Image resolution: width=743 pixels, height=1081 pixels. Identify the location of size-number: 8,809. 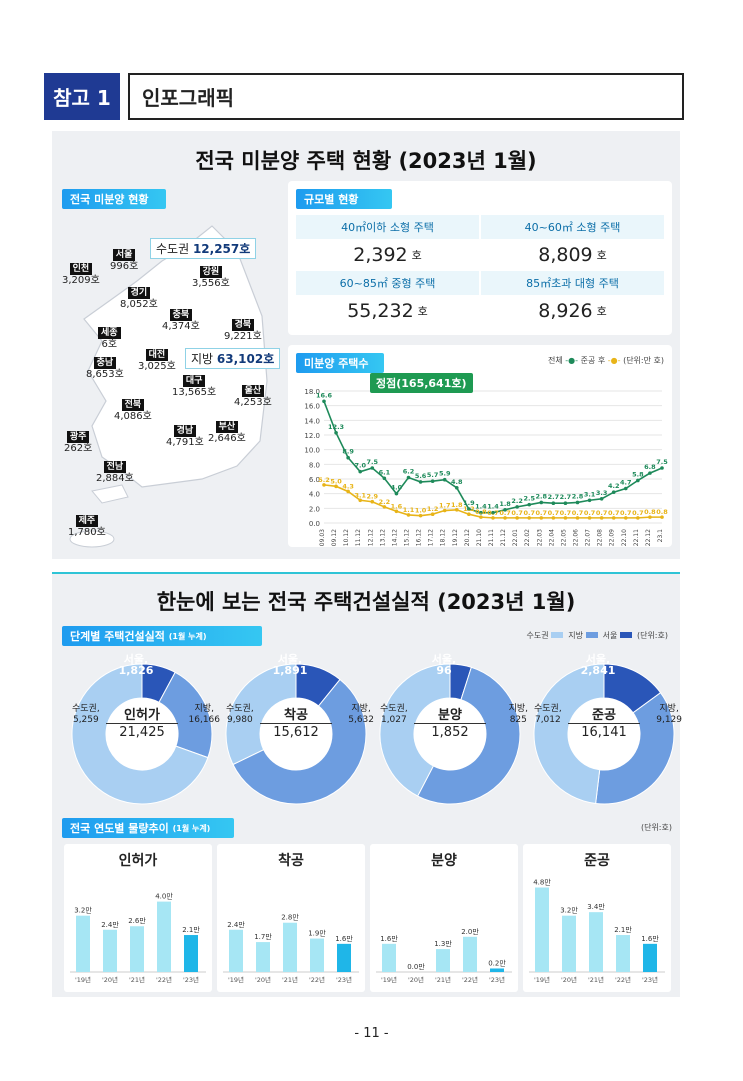
(565, 255).